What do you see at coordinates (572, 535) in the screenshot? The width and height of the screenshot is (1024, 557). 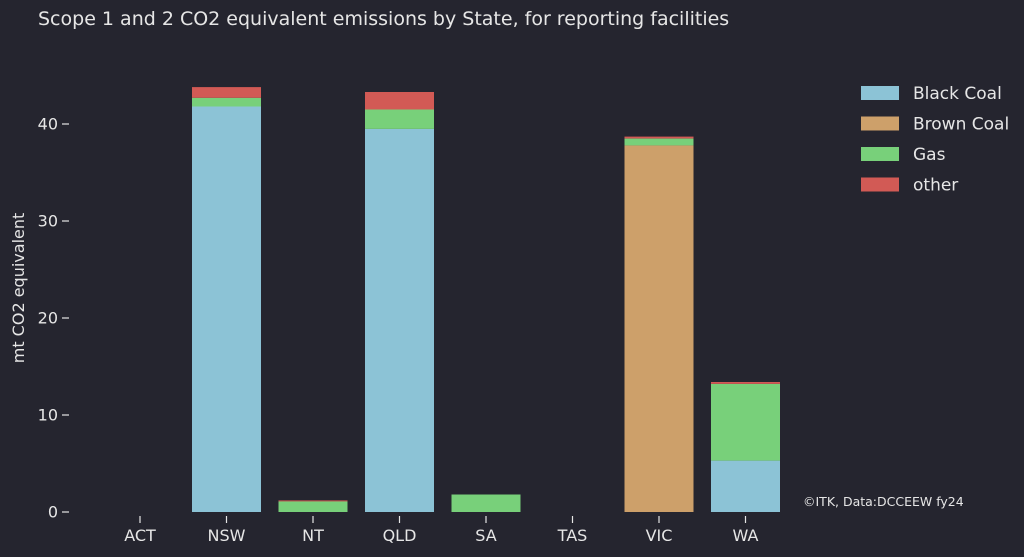 I see `x-tick-label-tas: TAS` at bounding box center [572, 535].